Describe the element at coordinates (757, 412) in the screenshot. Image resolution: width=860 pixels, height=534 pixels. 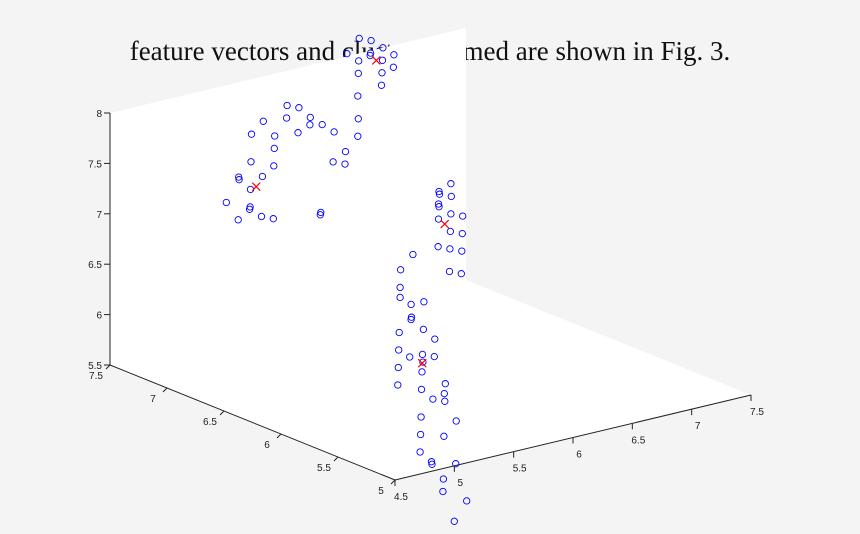
I see `x-tick-label: 7.5` at that location.